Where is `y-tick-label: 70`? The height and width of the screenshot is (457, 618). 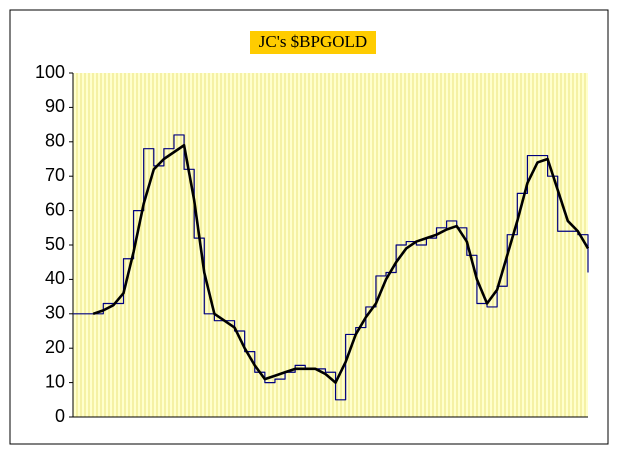
y-tick-label: 70 is located at coordinates (55, 175).